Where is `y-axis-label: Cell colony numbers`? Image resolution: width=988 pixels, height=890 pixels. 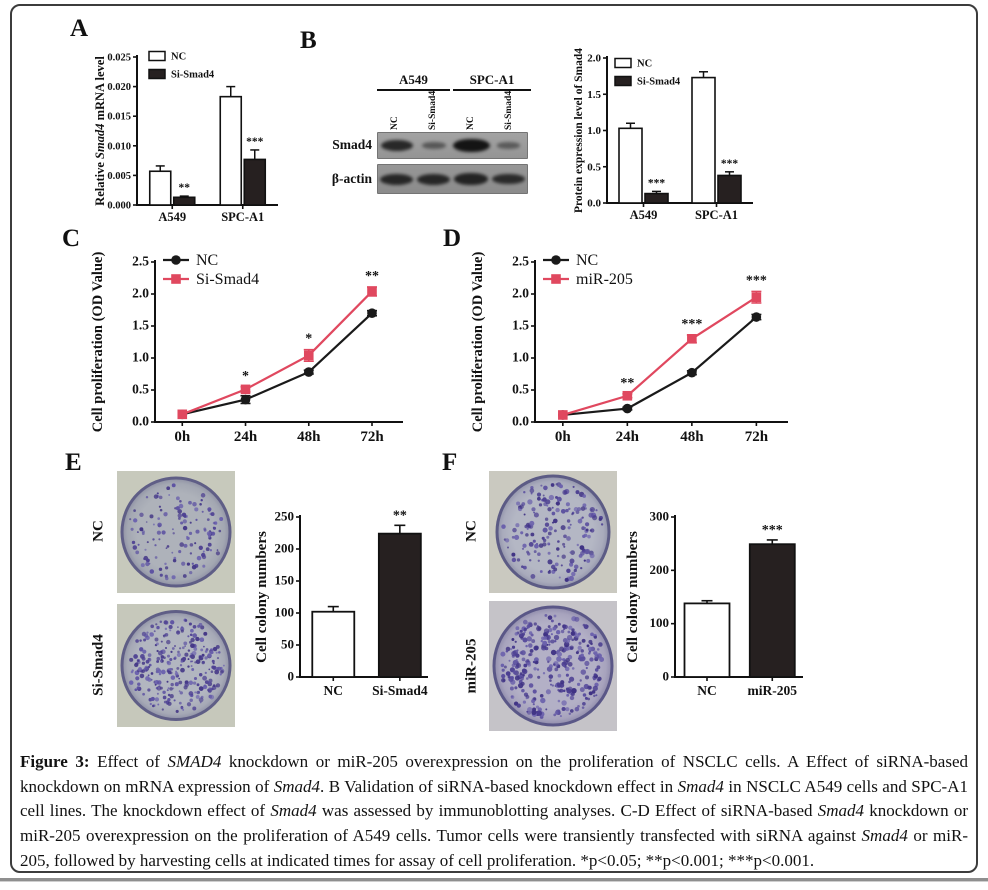
y-axis-label: Cell colony numbers is located at coordinates (633, 597).